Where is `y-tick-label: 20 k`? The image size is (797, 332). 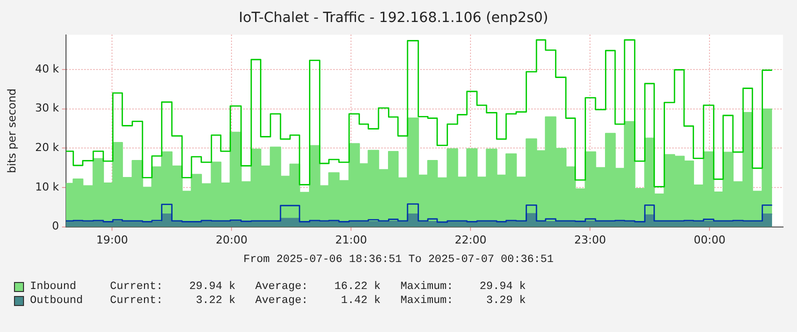
y-tick-label: 20 k is located at coordinates (47, 147).